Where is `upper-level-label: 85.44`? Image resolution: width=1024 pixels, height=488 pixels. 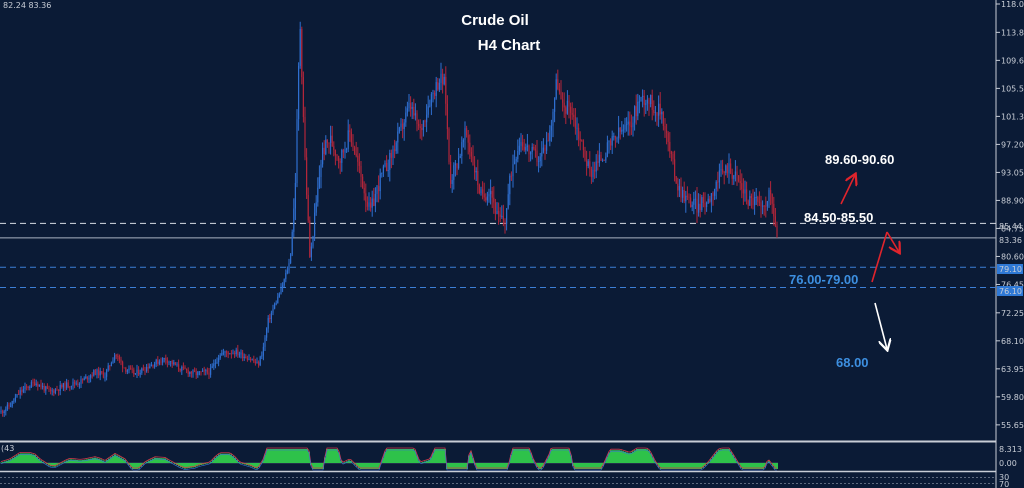
upper-level-label: 85.44 is located at coordinates (1010, 226).